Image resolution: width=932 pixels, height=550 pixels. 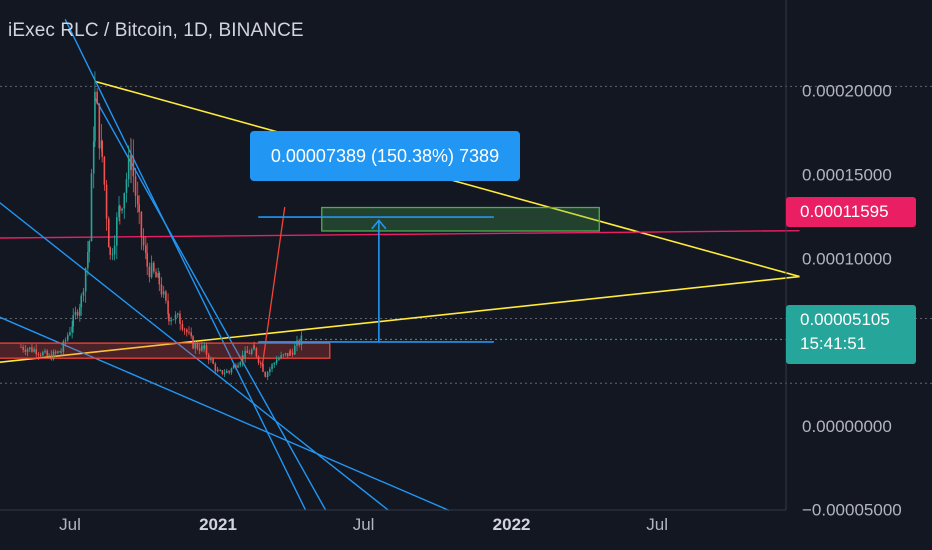 I want to click on countdown-timer: 15:41:51, so click(x=833, y=343).